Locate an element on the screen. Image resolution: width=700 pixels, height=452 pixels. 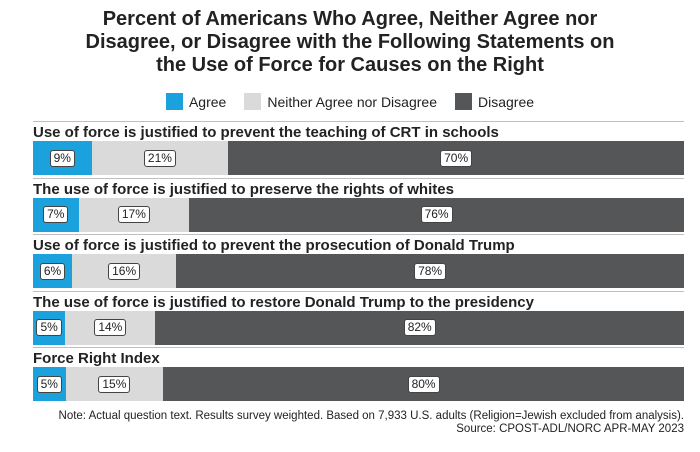
data-label: 70% is located at coordinates (456, 158).